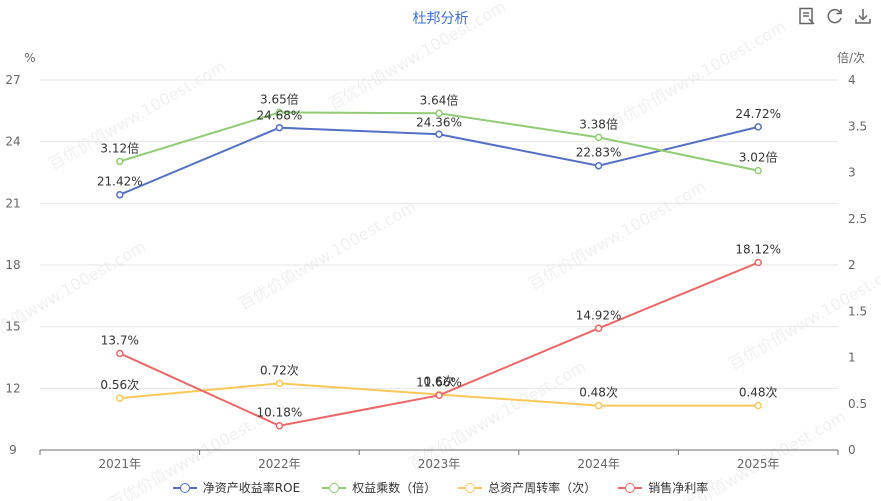 The image size is (881, 501). I want to click on legend-item: 总资产周转率（次）, so click(527, 487).